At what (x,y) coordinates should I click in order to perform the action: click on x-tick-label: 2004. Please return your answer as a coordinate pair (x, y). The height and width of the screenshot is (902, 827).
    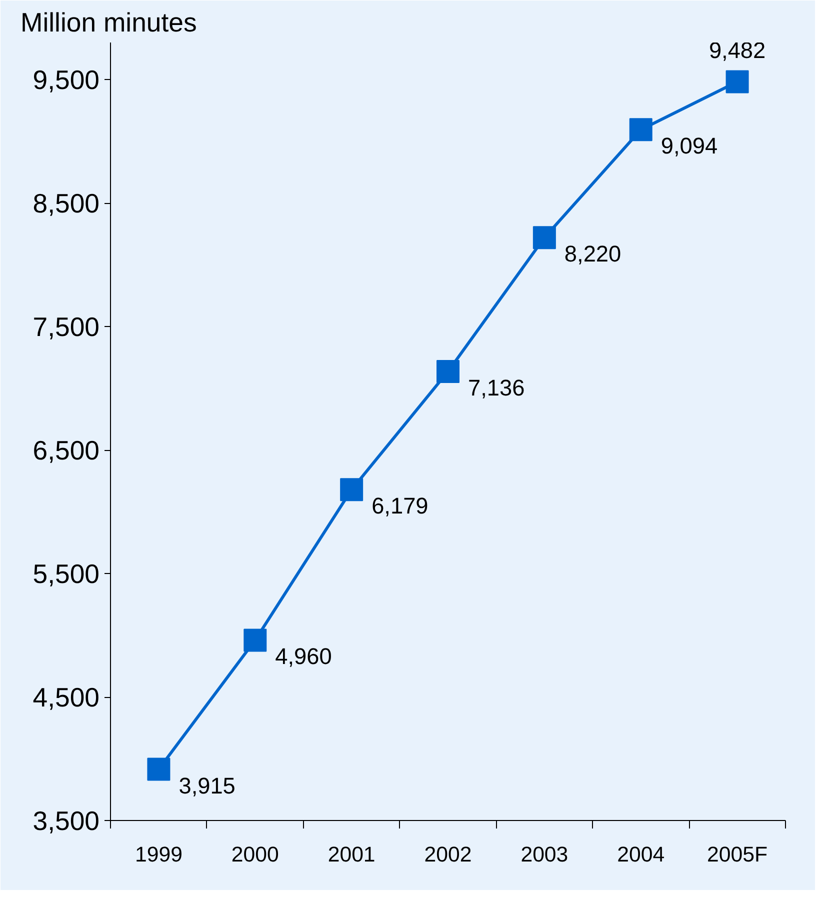
    Looking at the image, I should click on (641, 854).